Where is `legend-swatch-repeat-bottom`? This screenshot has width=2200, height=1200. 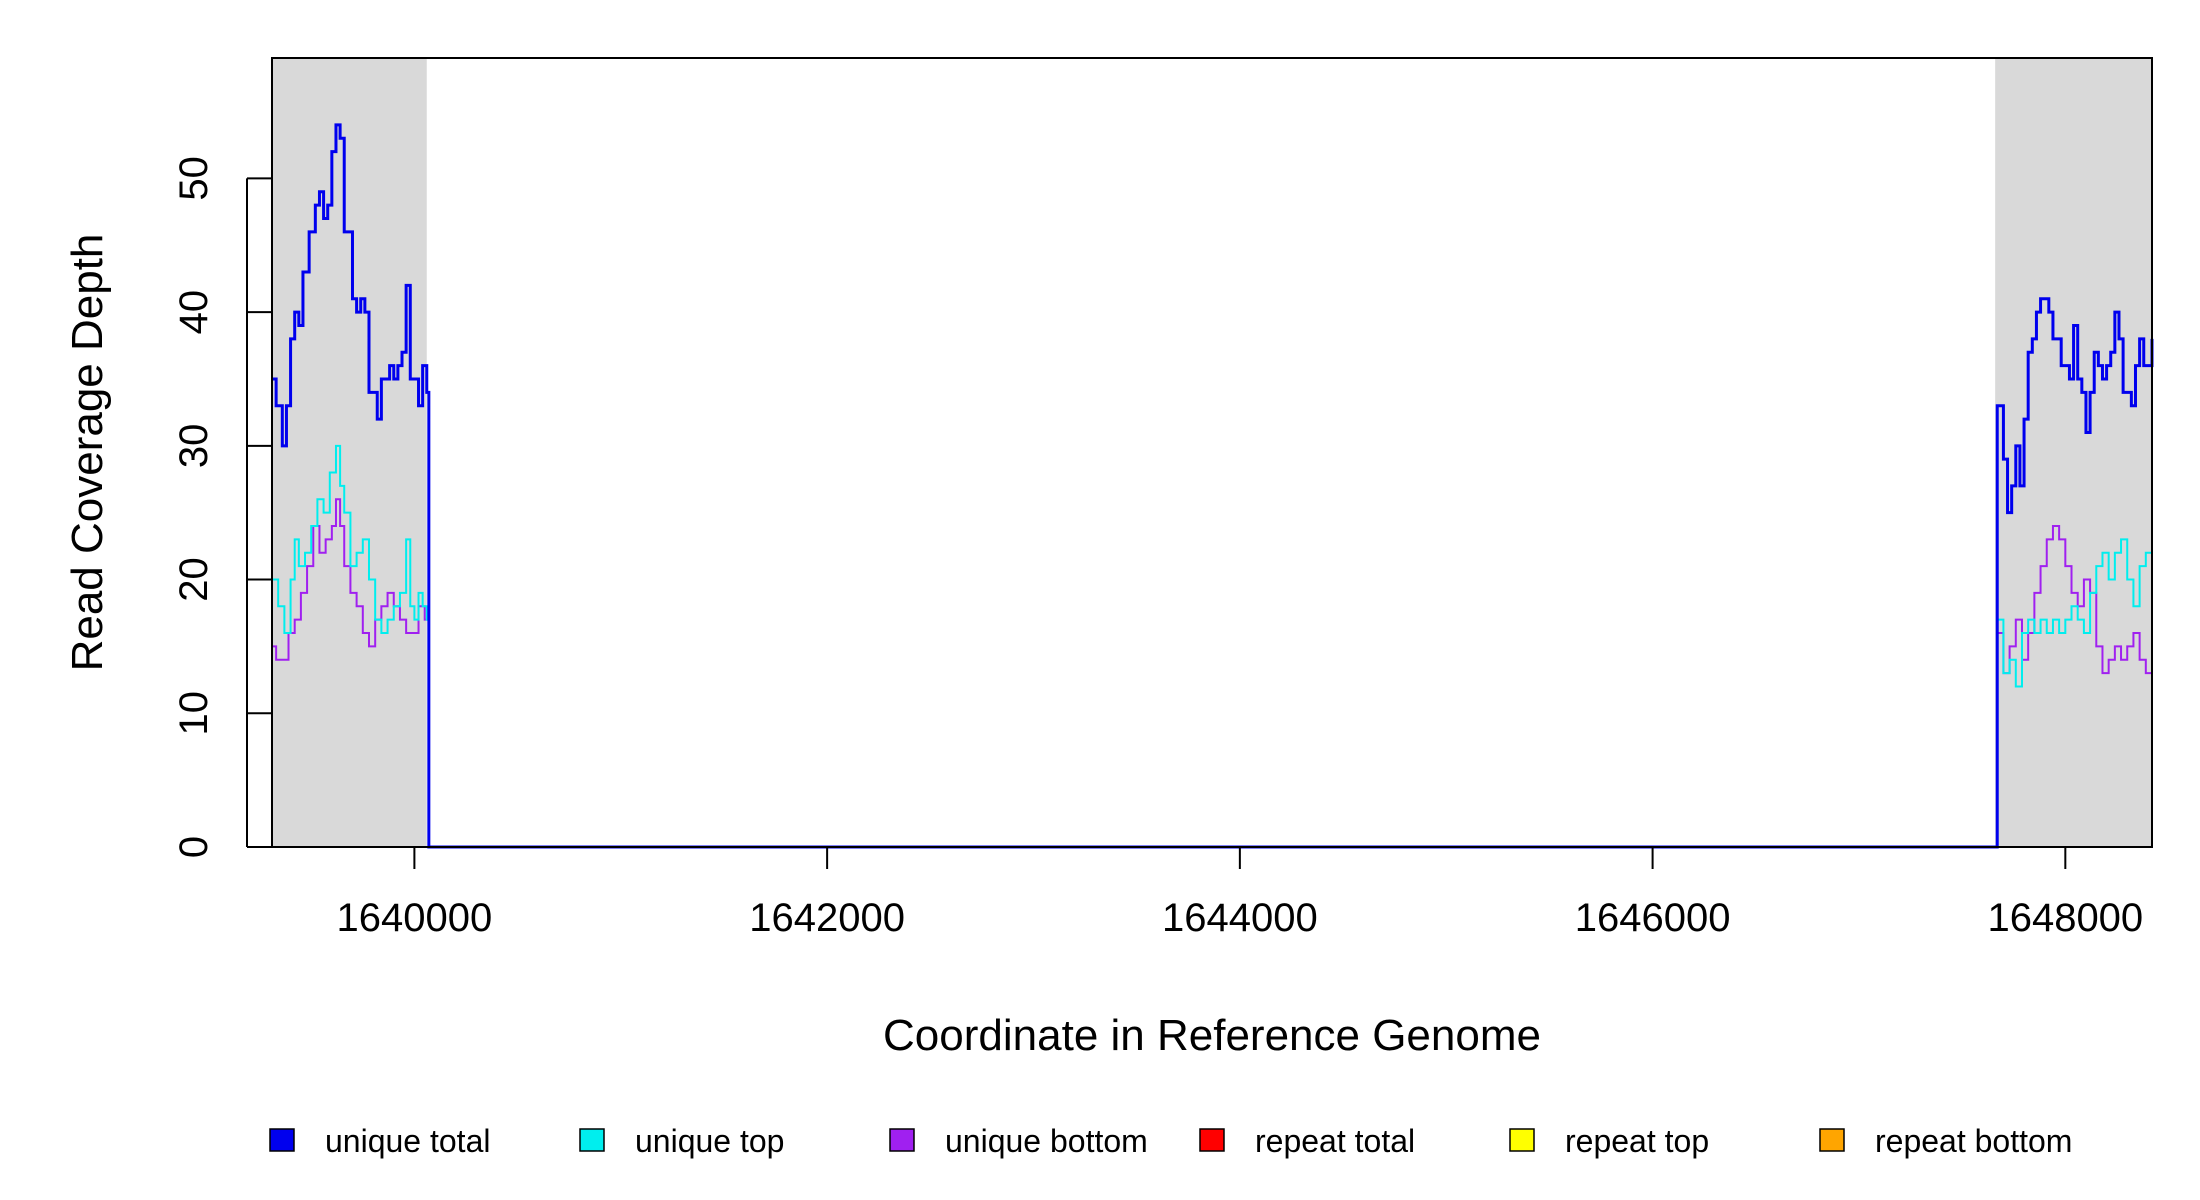 legend-swatch-repeat-bottom is located at coordinates (1832, 1140).